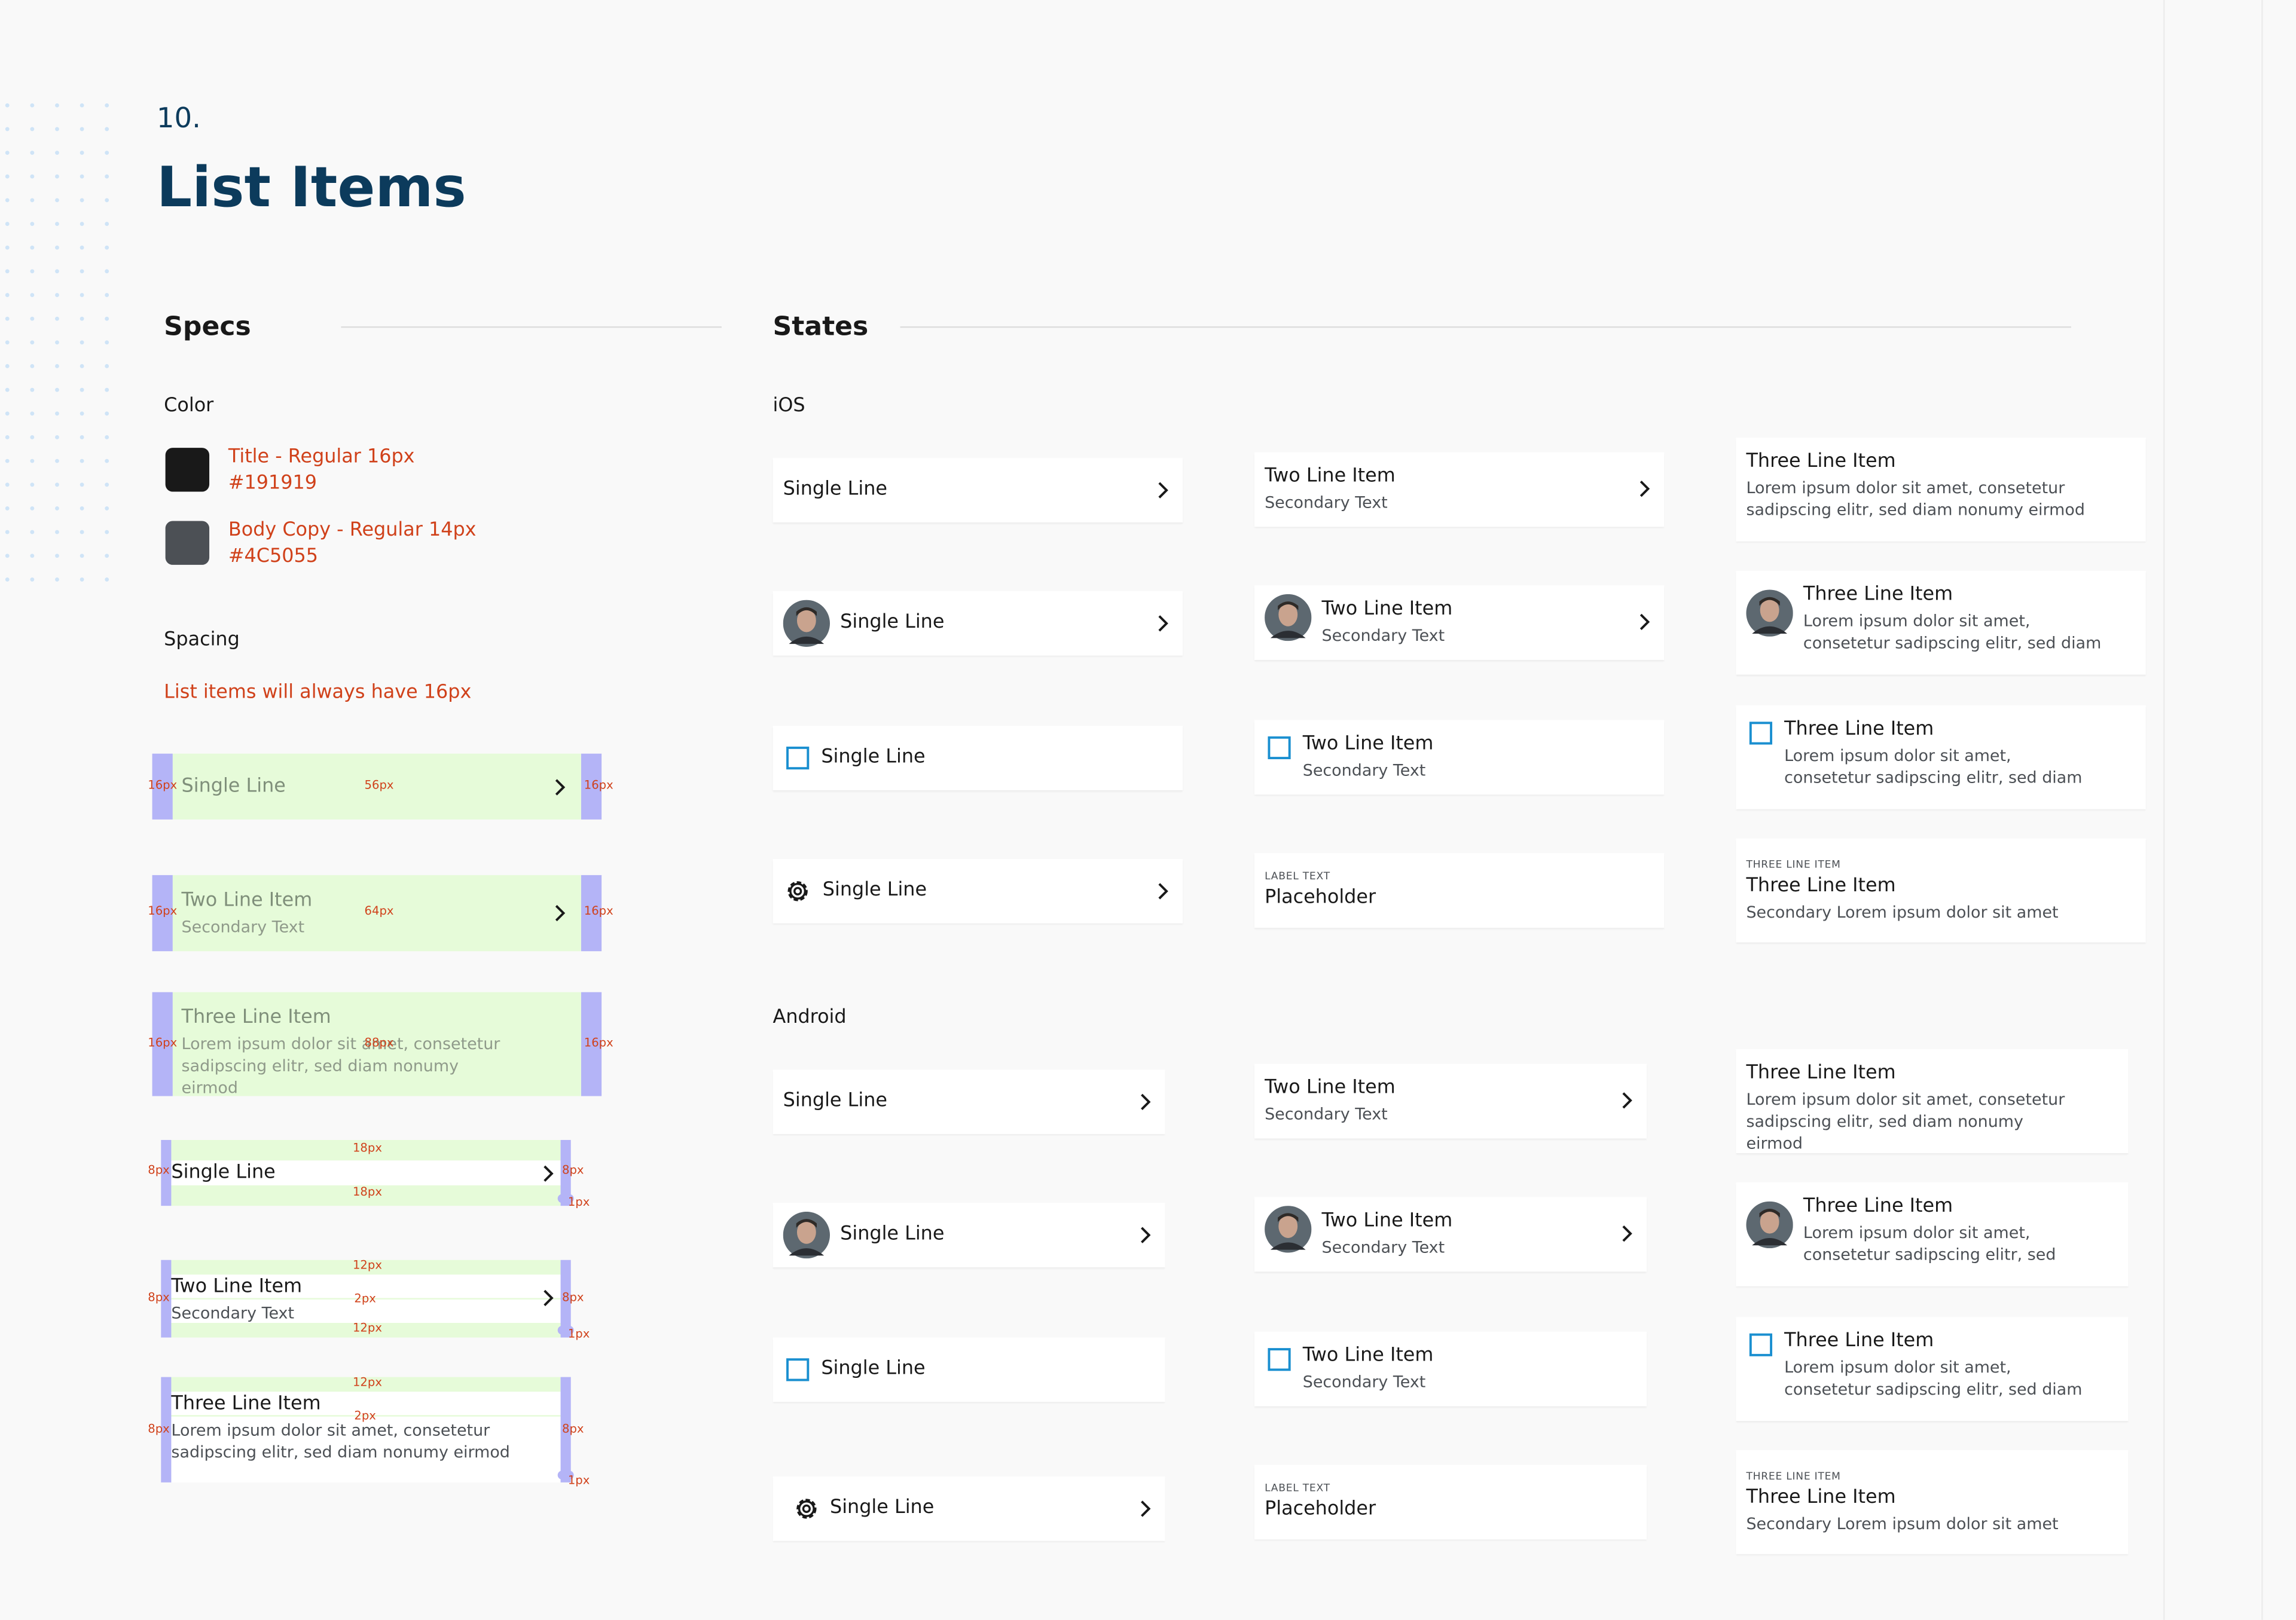 The height and width of the screenshot is (1620, 2296). I want to click on secondary-text: Secondary Lorem ipsum dolor sit amet, so click(1902, 913).